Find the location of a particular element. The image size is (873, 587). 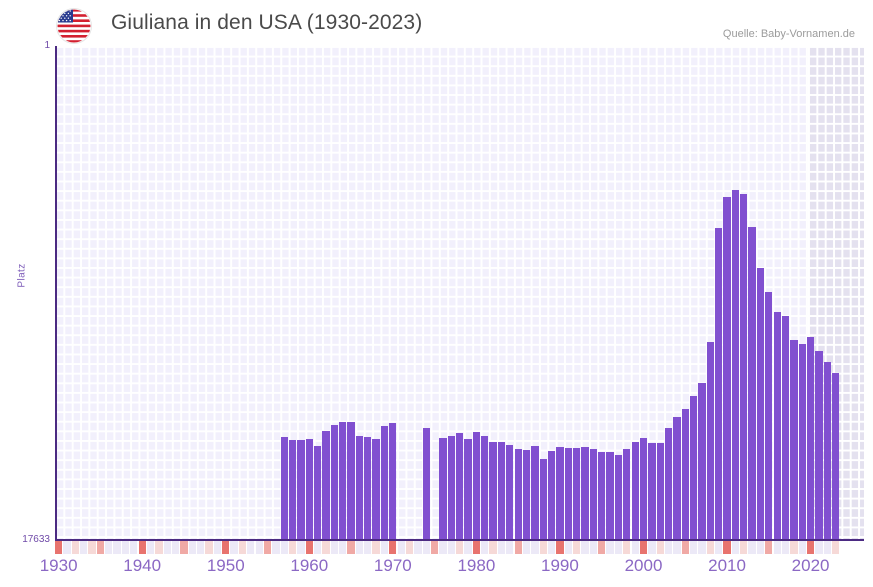

bar-2018 is located at coordinates (794, 440).